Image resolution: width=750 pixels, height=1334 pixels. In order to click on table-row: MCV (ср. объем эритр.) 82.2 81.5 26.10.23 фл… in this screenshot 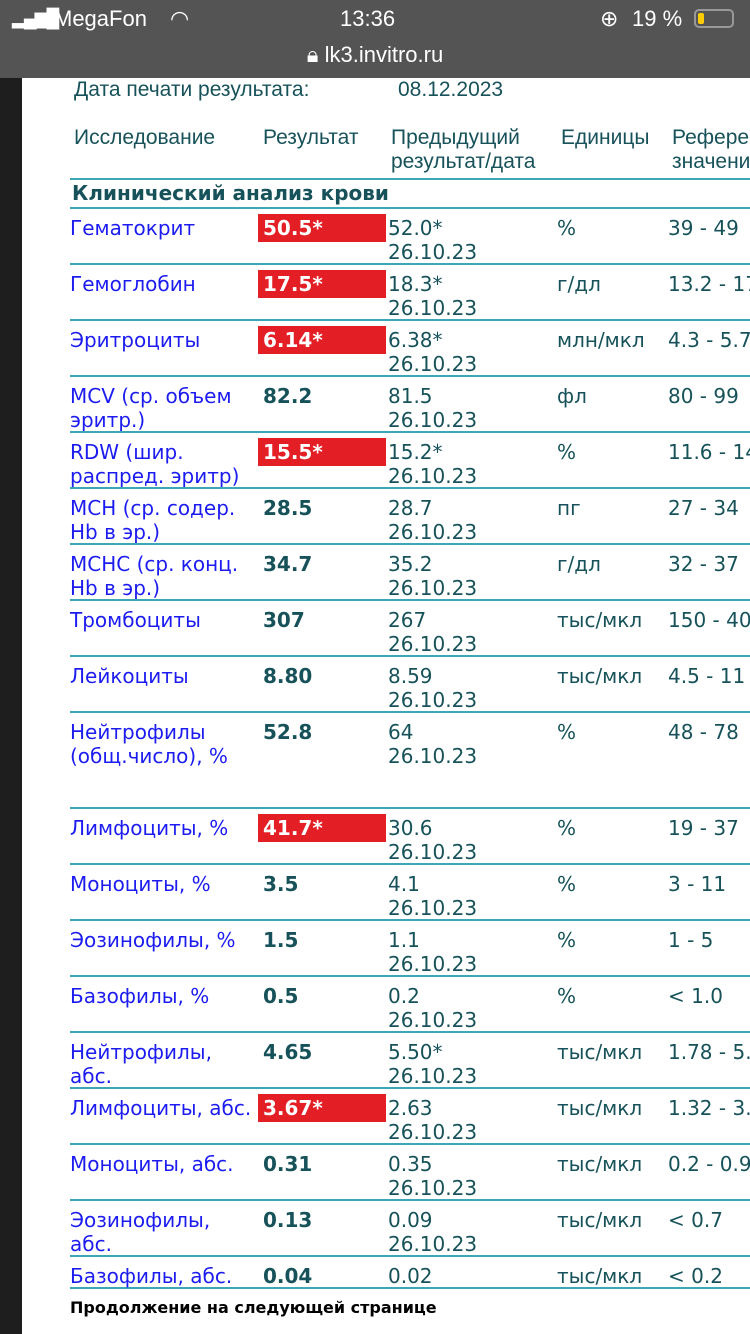, I will do `click(410, 404)`.